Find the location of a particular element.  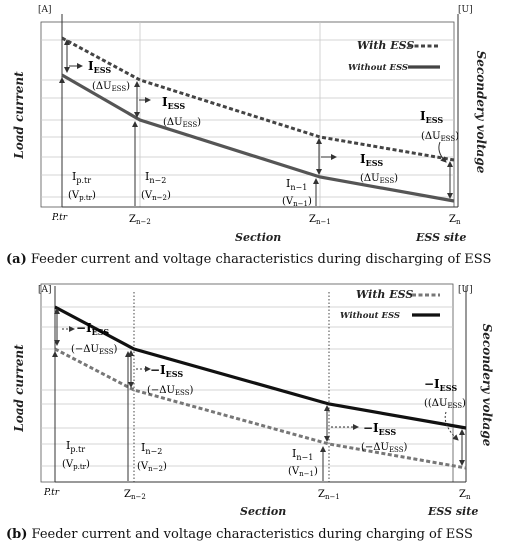

panel-a-ylabel-left: Load current is located at coordinates (19, 115).